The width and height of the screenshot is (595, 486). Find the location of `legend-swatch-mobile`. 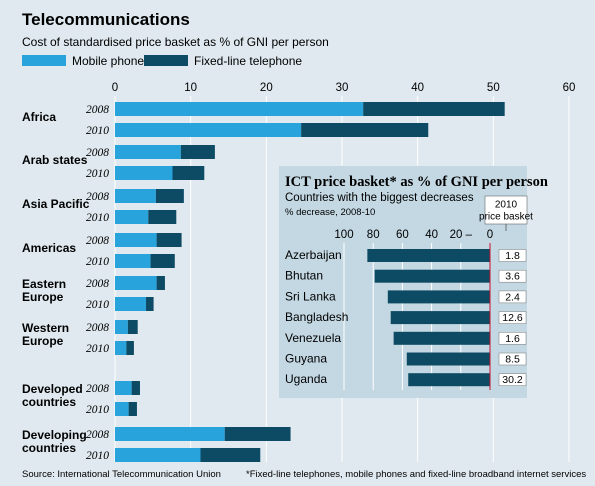

legend-swatch-mobile is located at coordinates (44, 60).